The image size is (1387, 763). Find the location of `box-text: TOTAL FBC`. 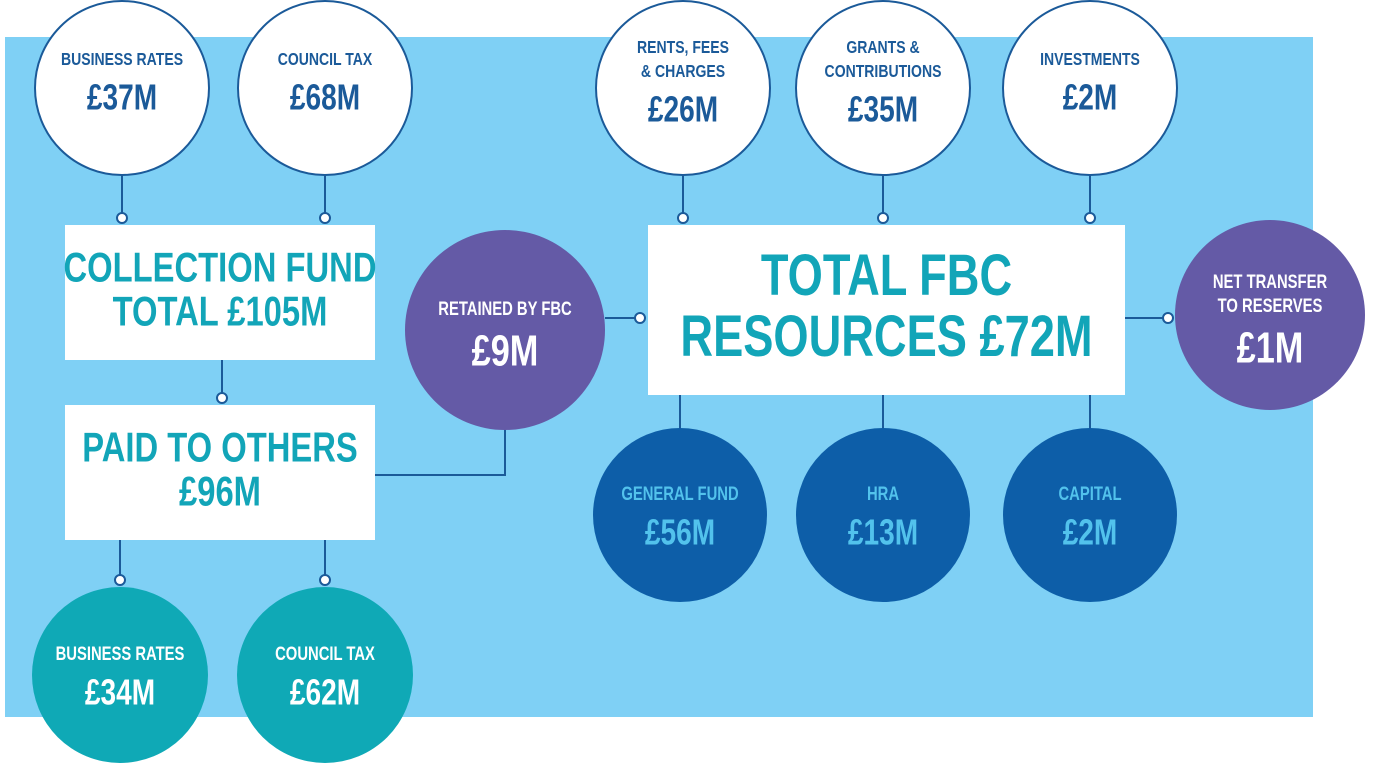

box-text: TOTAL FBC is located at coordinates (886, 276).